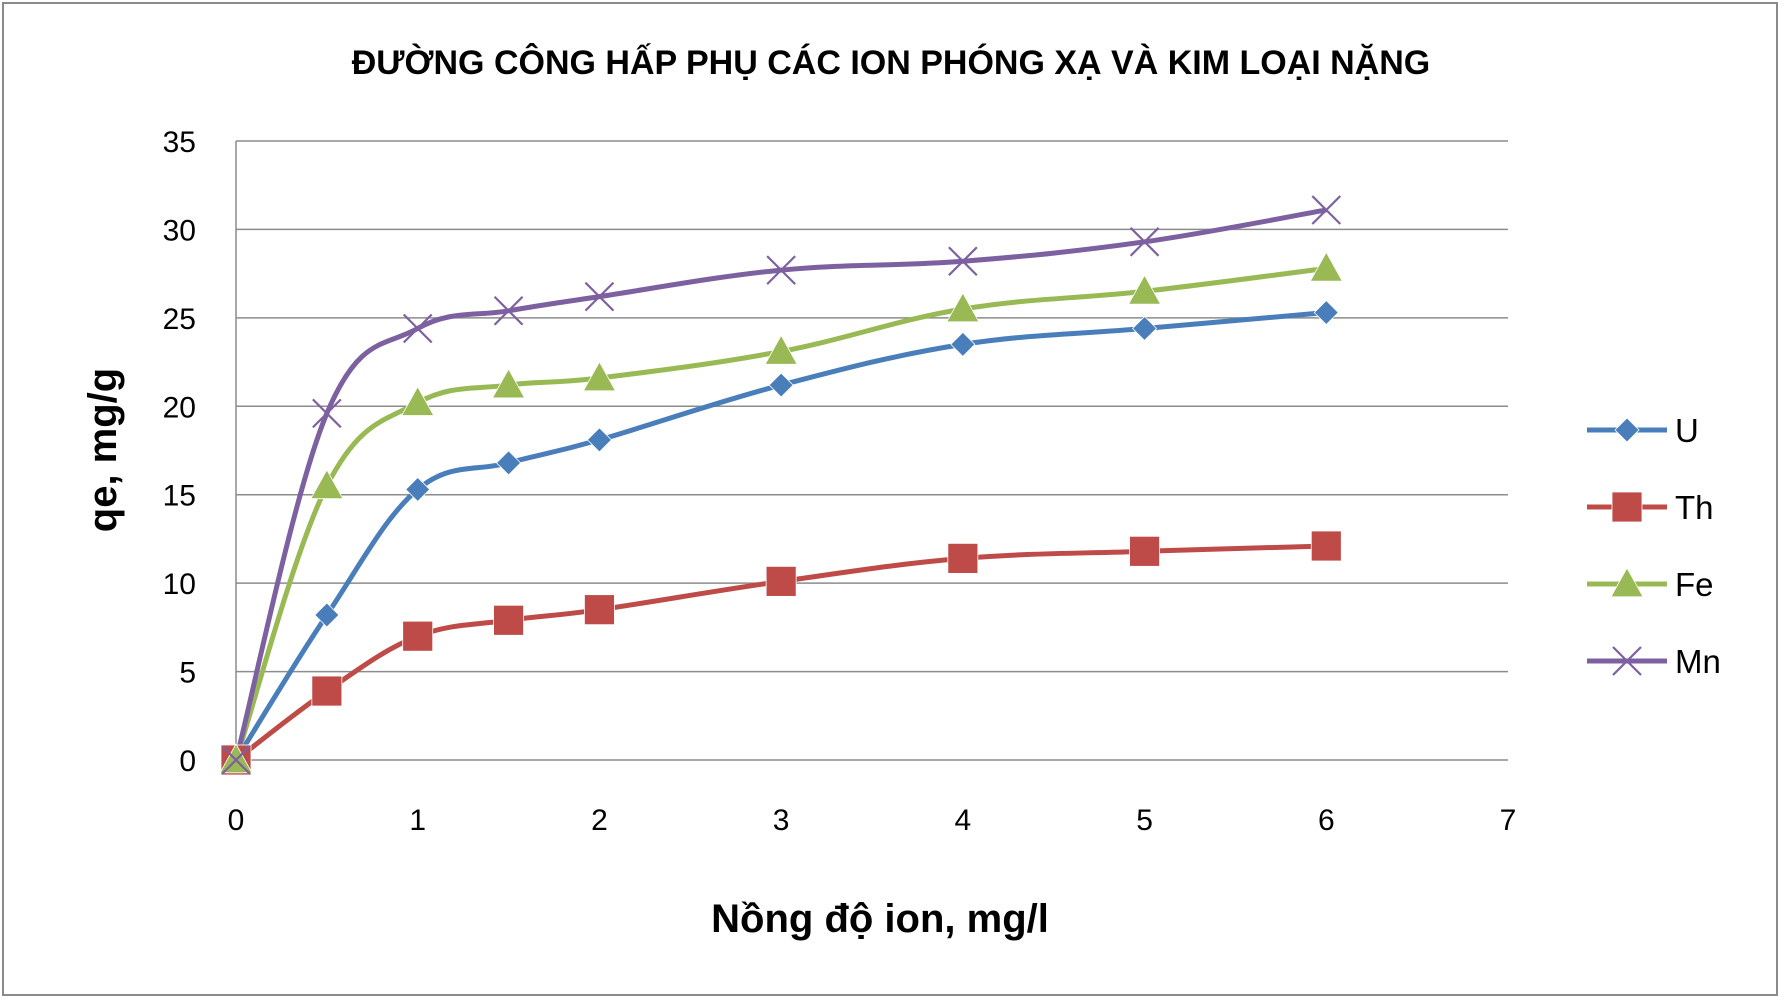  I want to click on y-axis-title: qe, mg/g, so click(103, 450).